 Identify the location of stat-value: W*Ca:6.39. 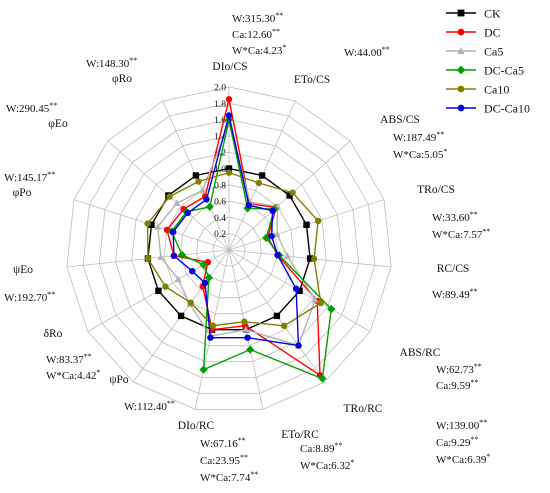
(461, 460).